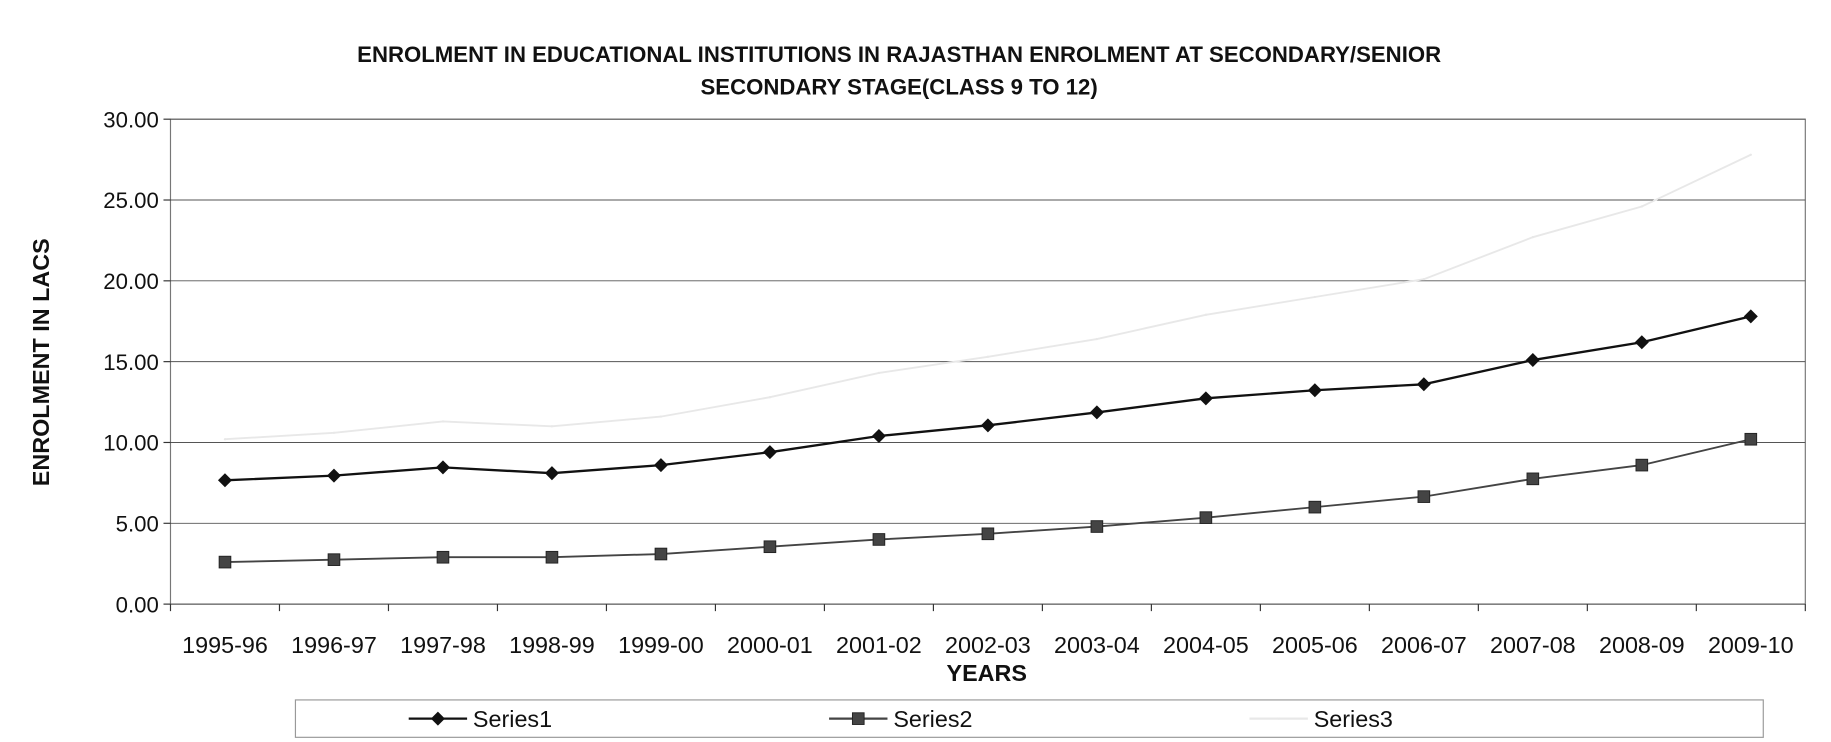  I want to click on x-tick-label: 2000-01, so click(770, 645).